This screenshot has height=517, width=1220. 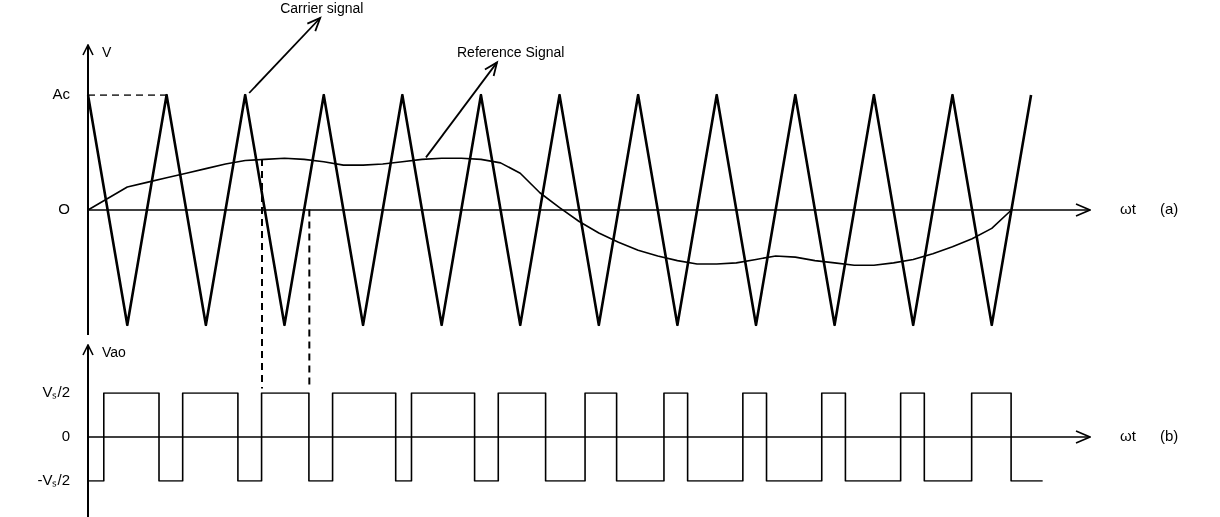 I want to click on y-axis-title: V, so click(x=107, y=51).